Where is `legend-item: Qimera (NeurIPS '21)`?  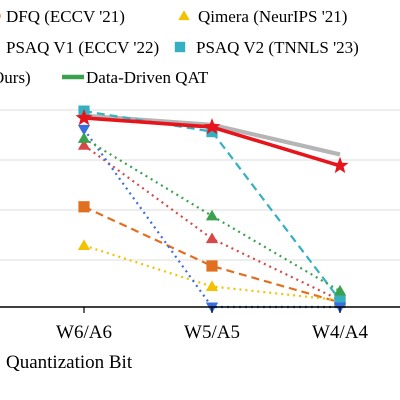
legend-item: Qimera (NeurIPS '21) is located at coordinates (262, 16).